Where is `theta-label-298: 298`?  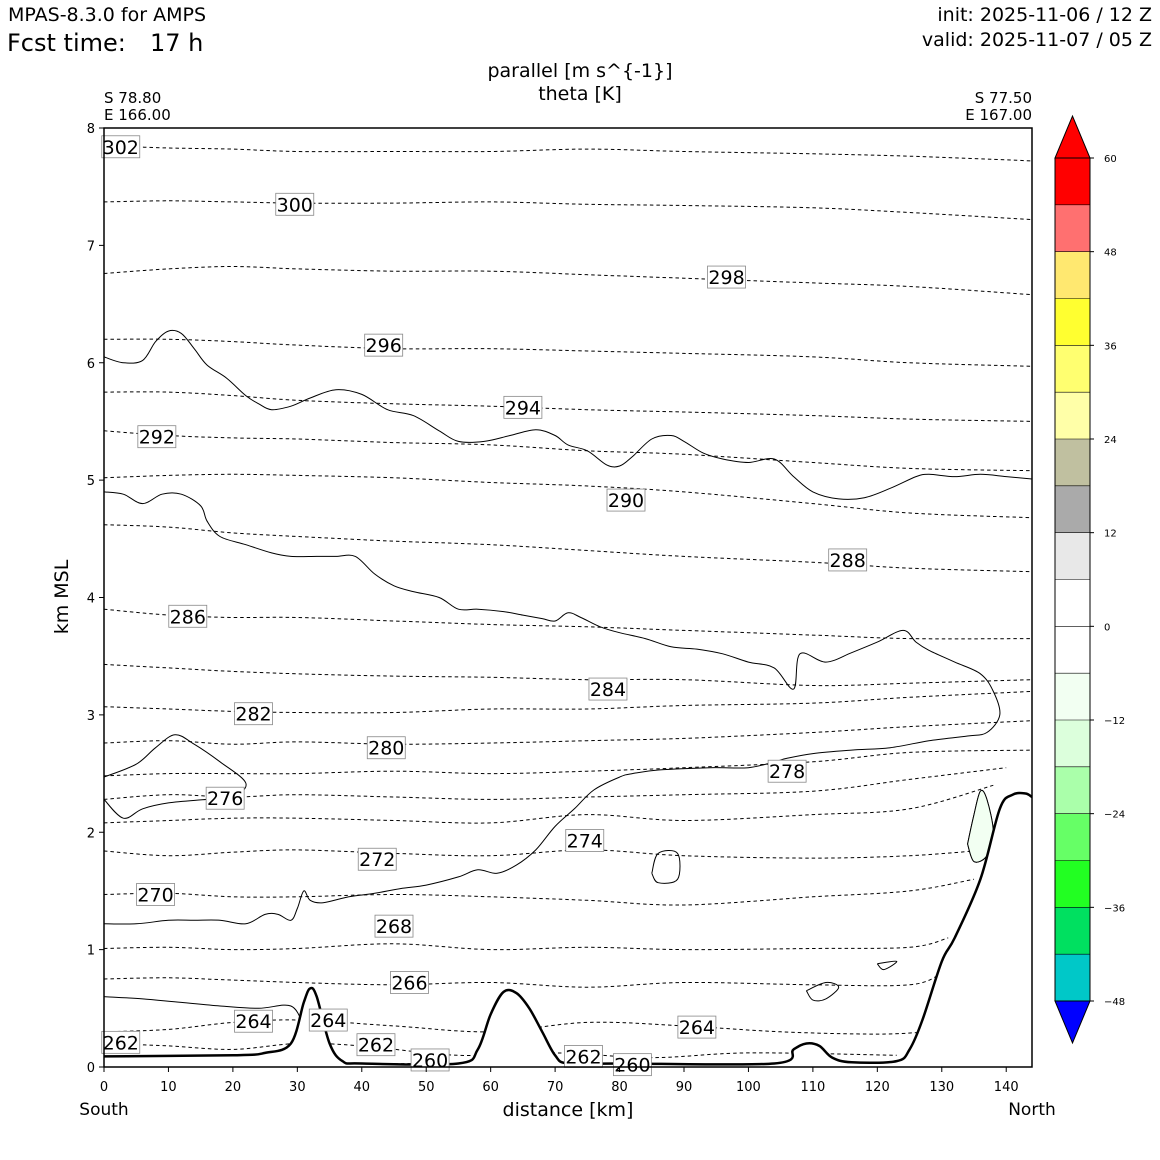
theta-label-298: 298 is located at coordinates (726, 277).